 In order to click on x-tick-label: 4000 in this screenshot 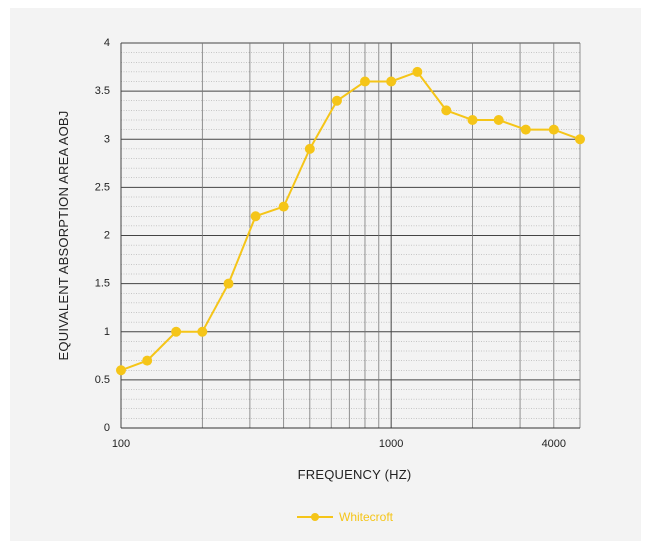, I will do `click(554, 444)`.